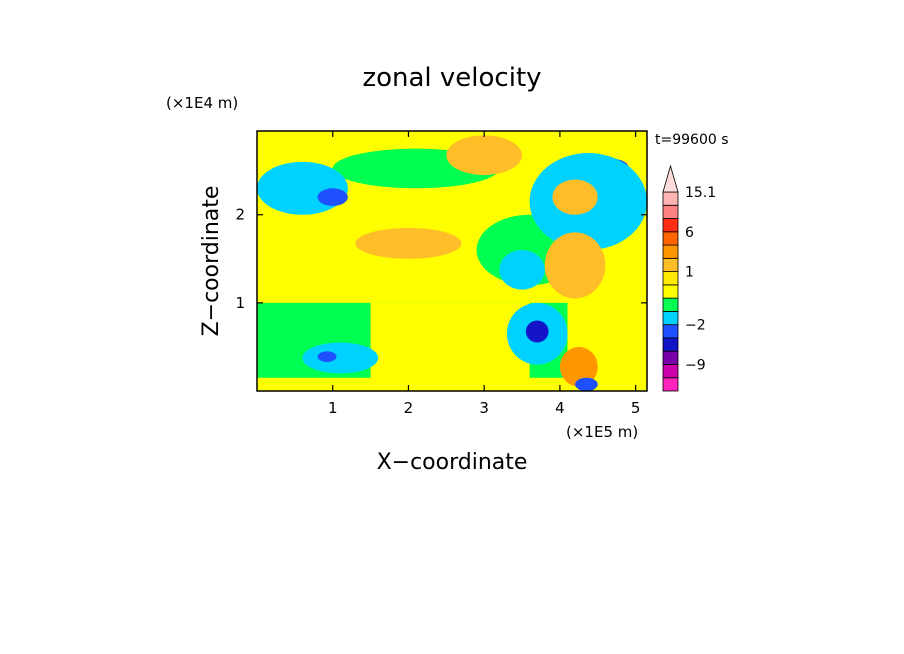 The height and width of the screenshot is (654, 904). I want to click on colorbar-label: 1, so click(689, 273).